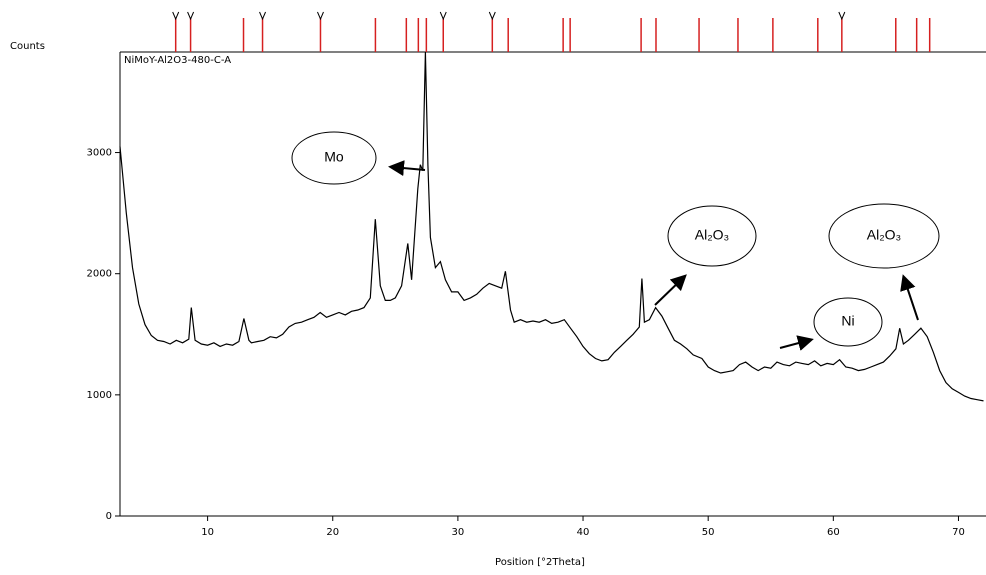  What do you see at coordinates (99, 274) in the screenshot?
I see `y-tick-label: 2000` at bounding box center [99, 274].